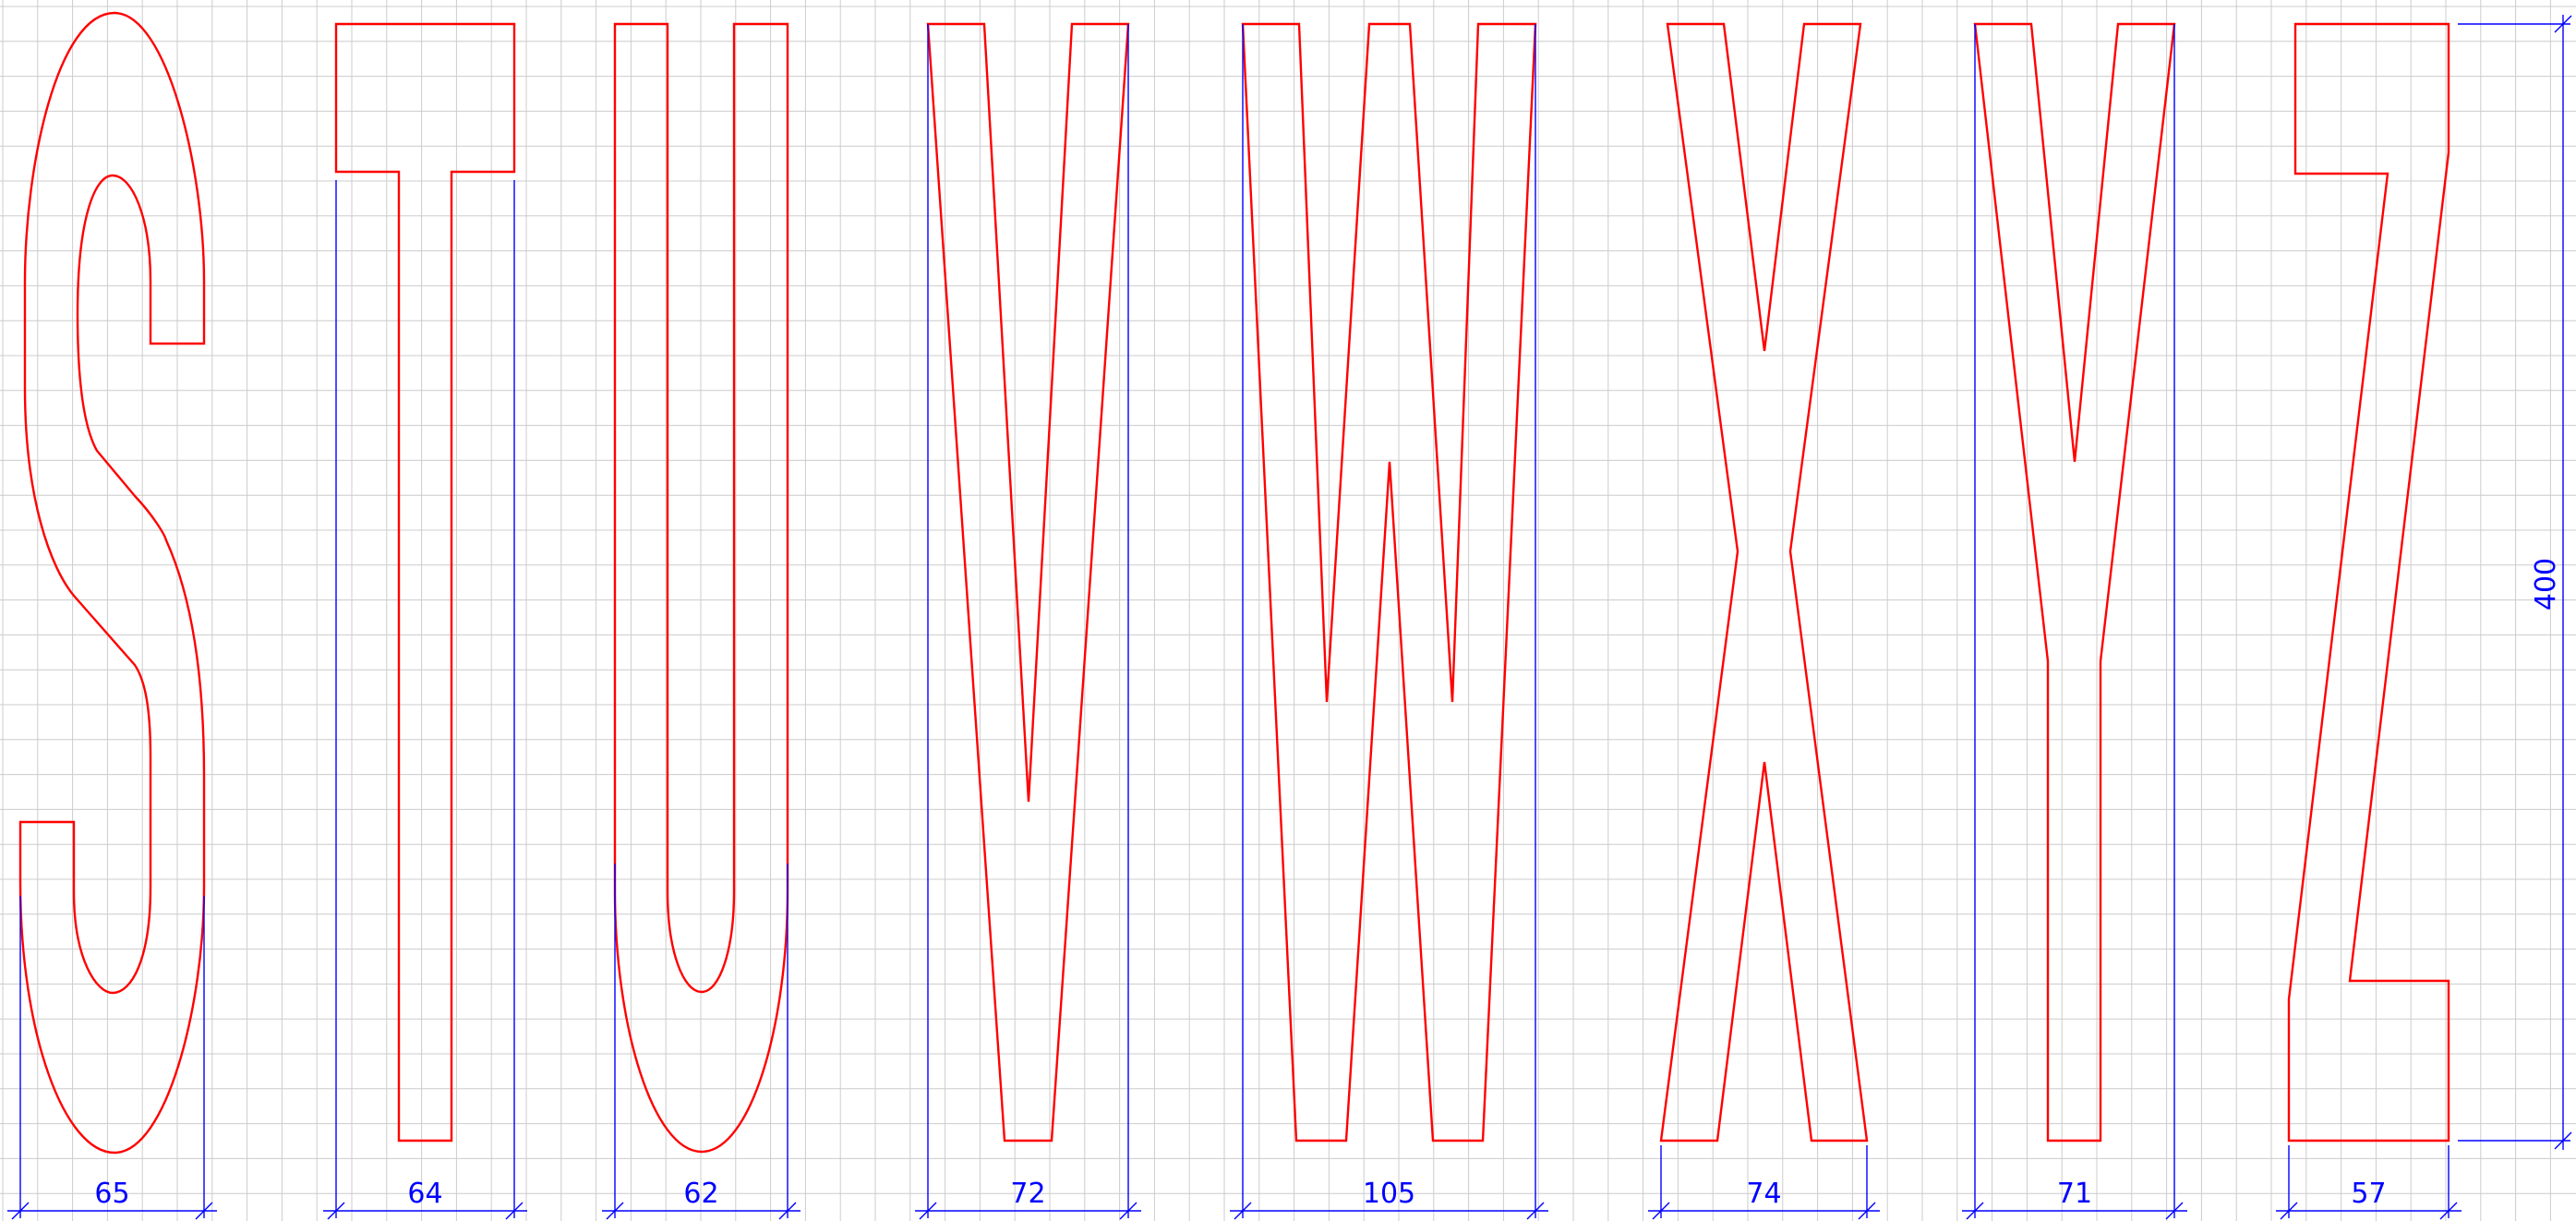 This screenshot has width=2576, height=1221. I want to click on width-dimension-s: 65, so click(111, 1194).